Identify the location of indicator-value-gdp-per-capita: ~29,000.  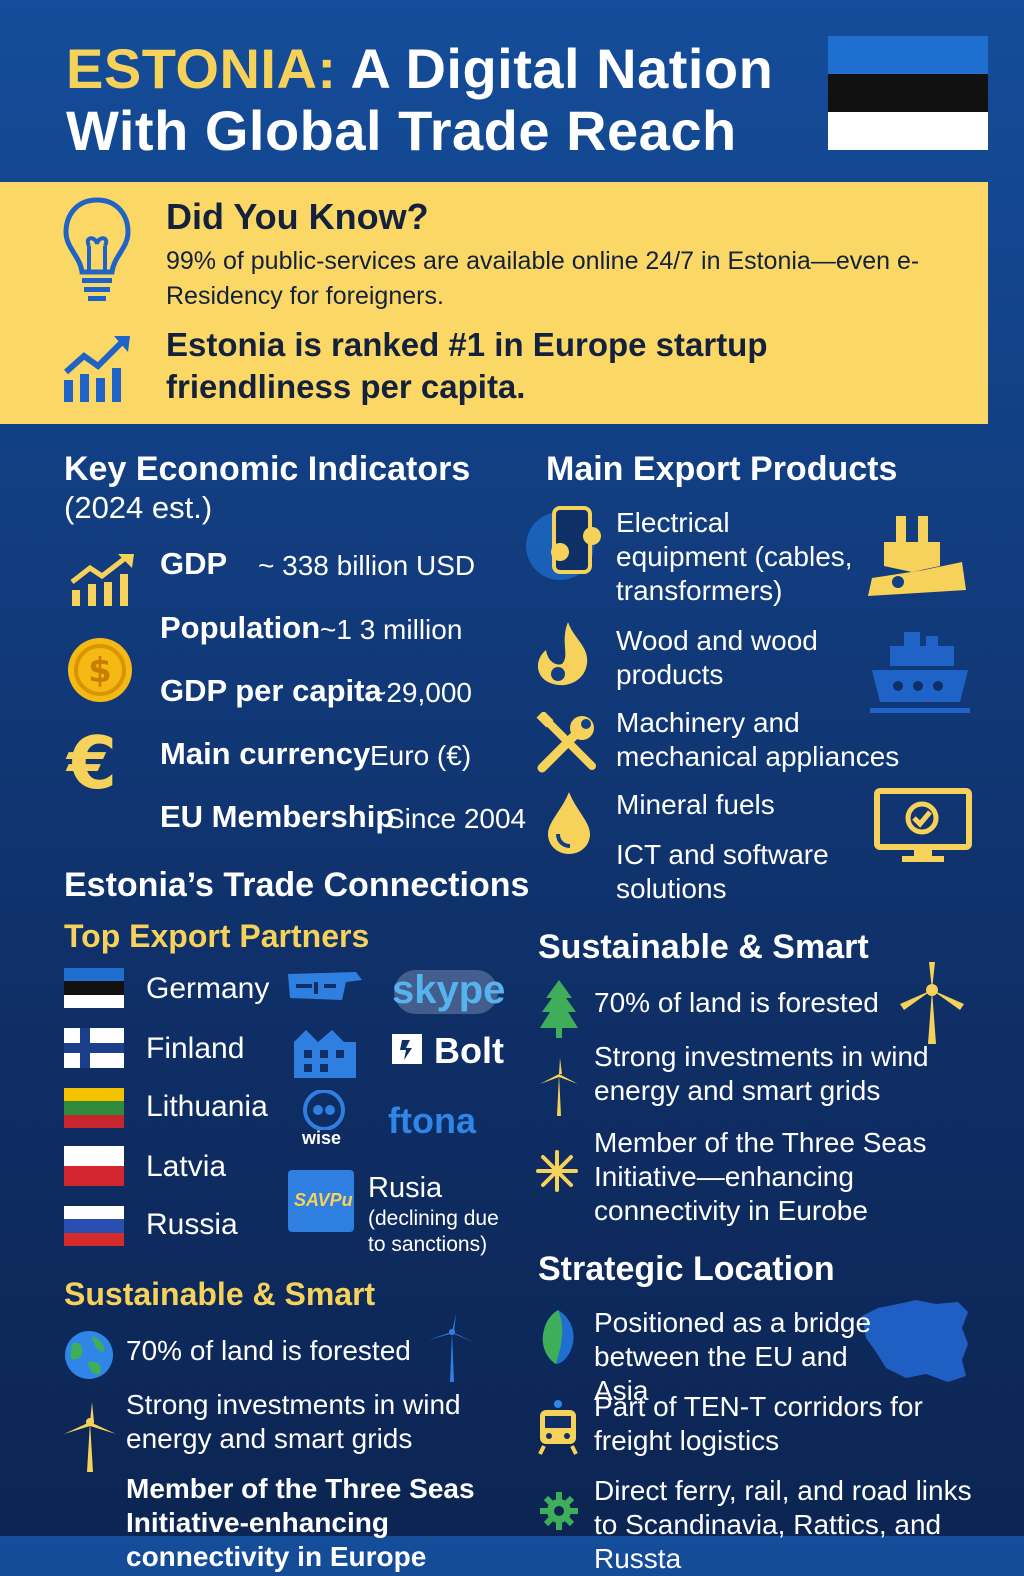
(421, 692).